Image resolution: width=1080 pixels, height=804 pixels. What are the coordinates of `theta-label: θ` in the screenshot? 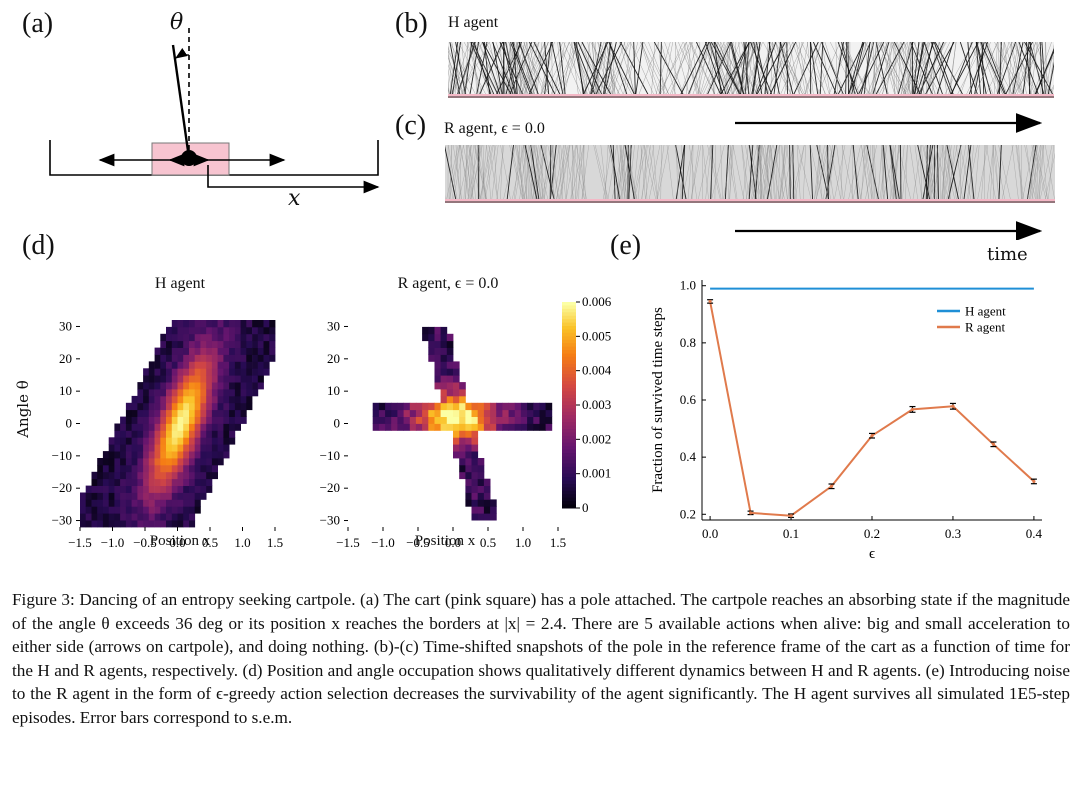 It's located at (177, 22).